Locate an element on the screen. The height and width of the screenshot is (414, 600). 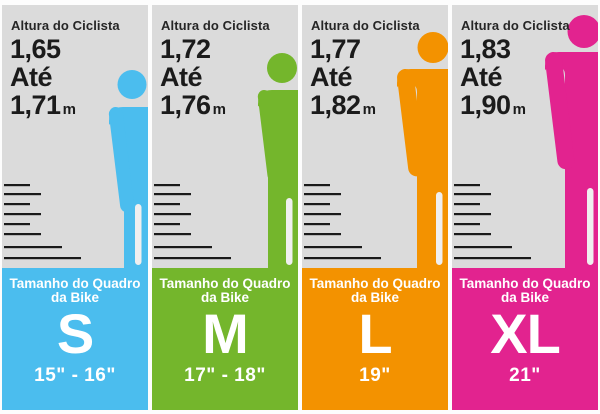
height-to-value: 1,76 m is located at coordinates (193, 105).